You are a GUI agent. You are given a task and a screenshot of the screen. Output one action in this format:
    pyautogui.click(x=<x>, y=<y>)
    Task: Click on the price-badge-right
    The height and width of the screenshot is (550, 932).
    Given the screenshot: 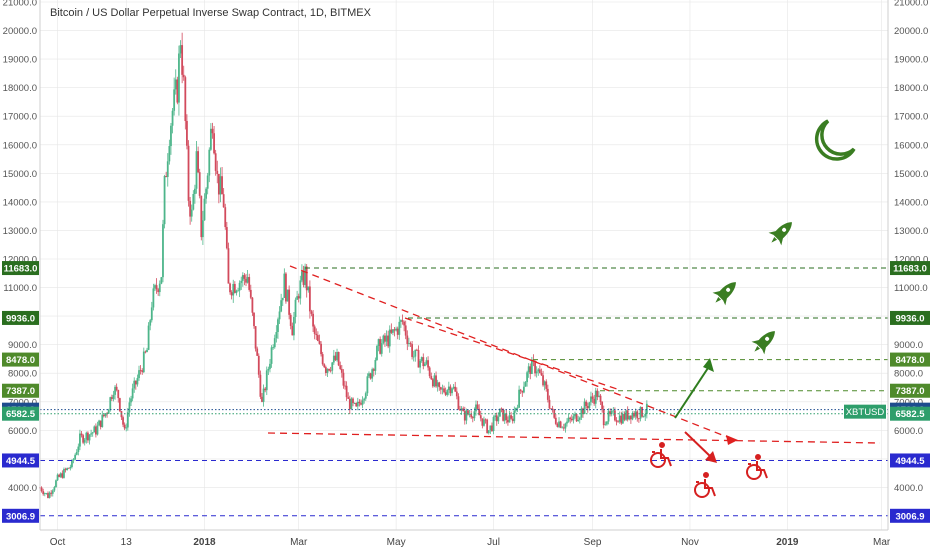 What is the action you would take?
    pyautogui.click(x=910, y=268)
    